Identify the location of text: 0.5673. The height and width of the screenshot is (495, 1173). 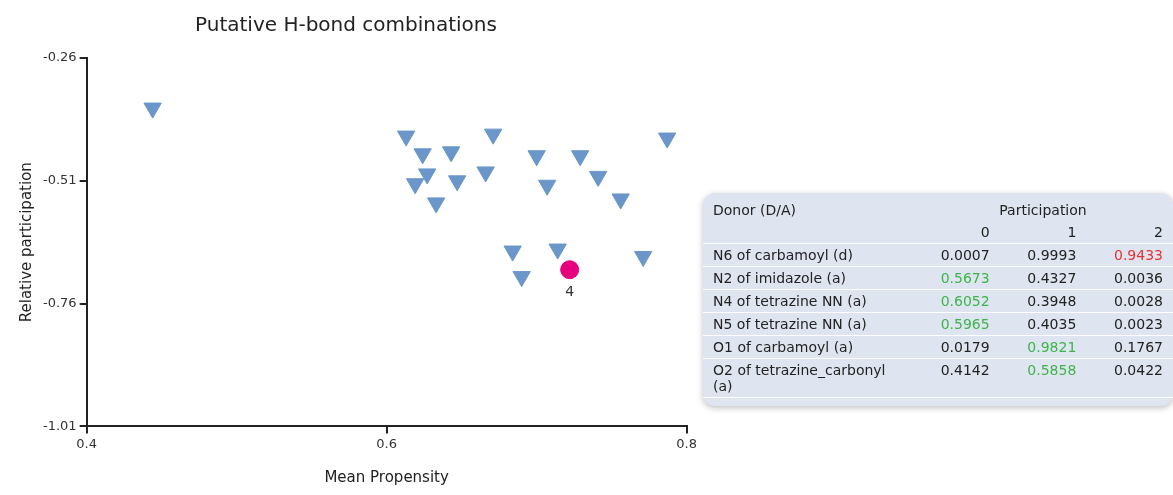
(965, 278).